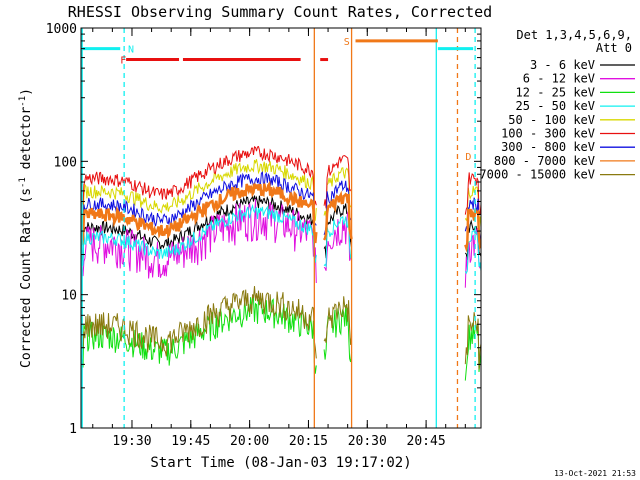  I want to click on legend-label: 300 - 800 keV, so click(548, 147).